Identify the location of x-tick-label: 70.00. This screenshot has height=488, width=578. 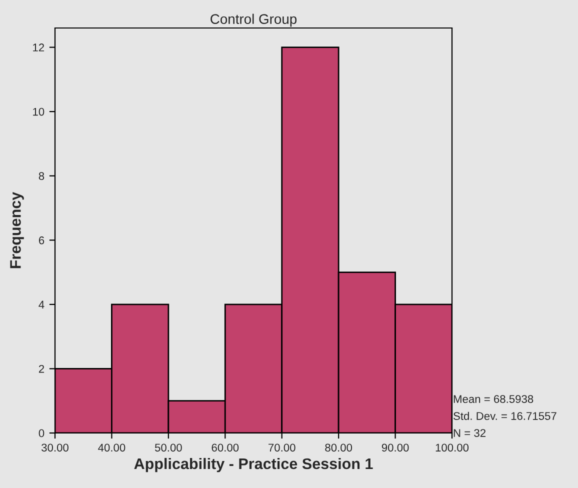
(282, 448).